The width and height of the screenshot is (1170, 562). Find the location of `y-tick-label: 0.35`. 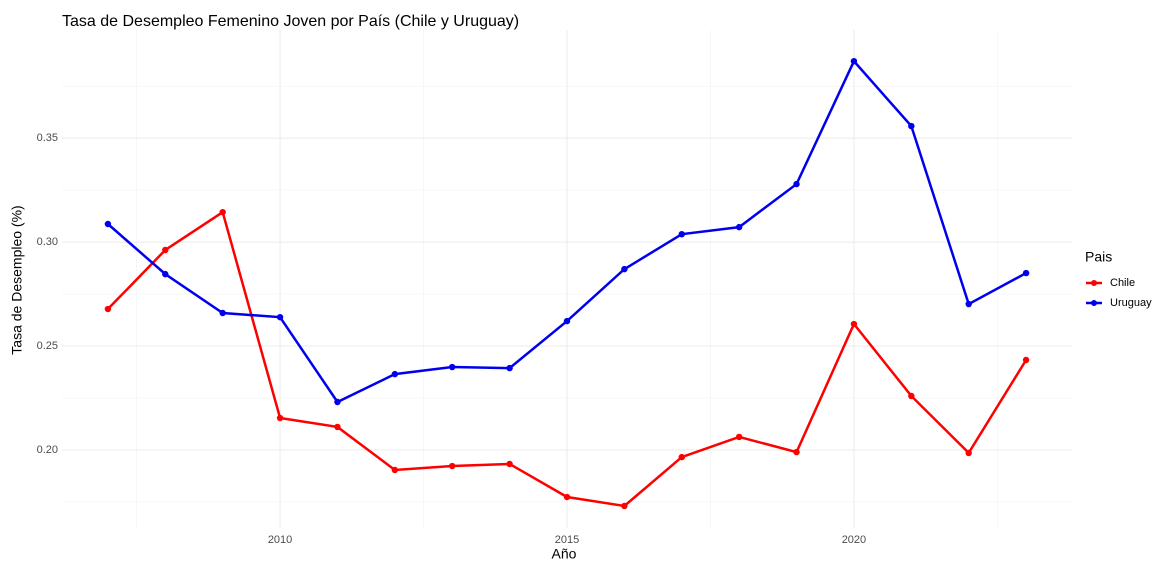

y-tick-label: 0.35 is located at coordinates (47, 138).